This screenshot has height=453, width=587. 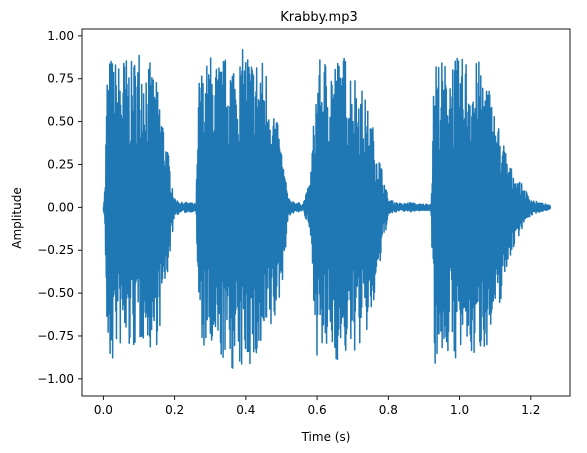 I want to click on y-tick-label: 0.00, so click(x=60, y=207).